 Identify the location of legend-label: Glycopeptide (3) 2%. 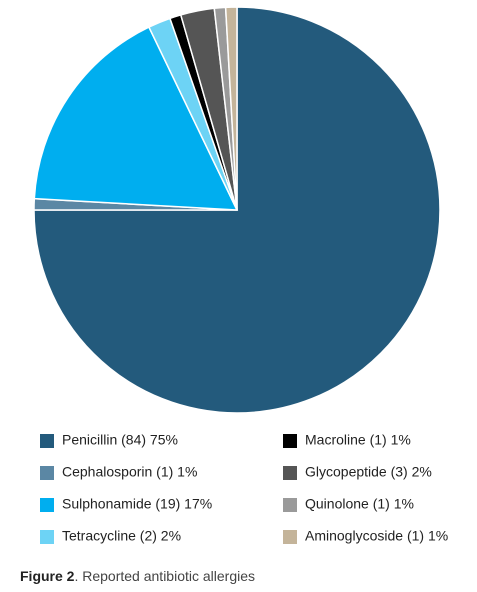
(368, 472).